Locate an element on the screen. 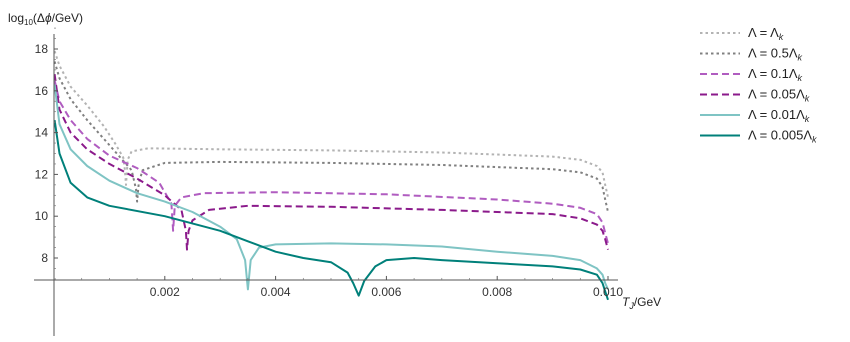 This screenshot has height=342, width=850. y-tick-label: 12 is located at coordinates (42, 174).